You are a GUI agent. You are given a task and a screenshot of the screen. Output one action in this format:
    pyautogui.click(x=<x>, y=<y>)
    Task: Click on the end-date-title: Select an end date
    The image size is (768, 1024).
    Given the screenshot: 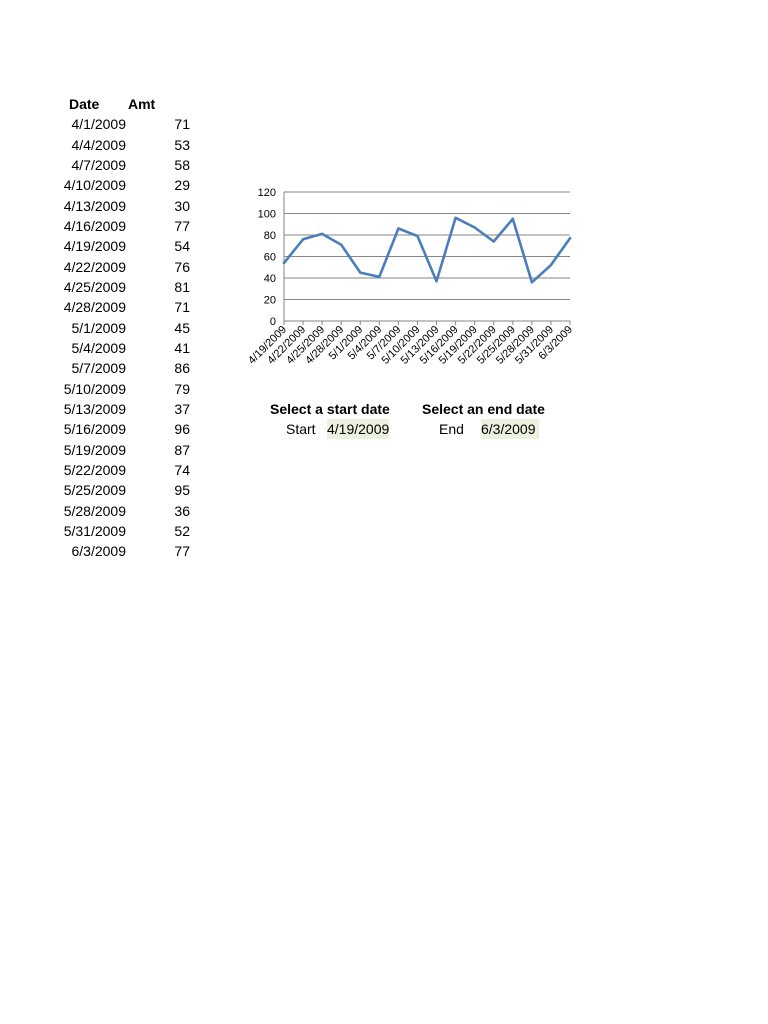 What is the action you would take?
    pyautogui.click(x=483, y=409)
    